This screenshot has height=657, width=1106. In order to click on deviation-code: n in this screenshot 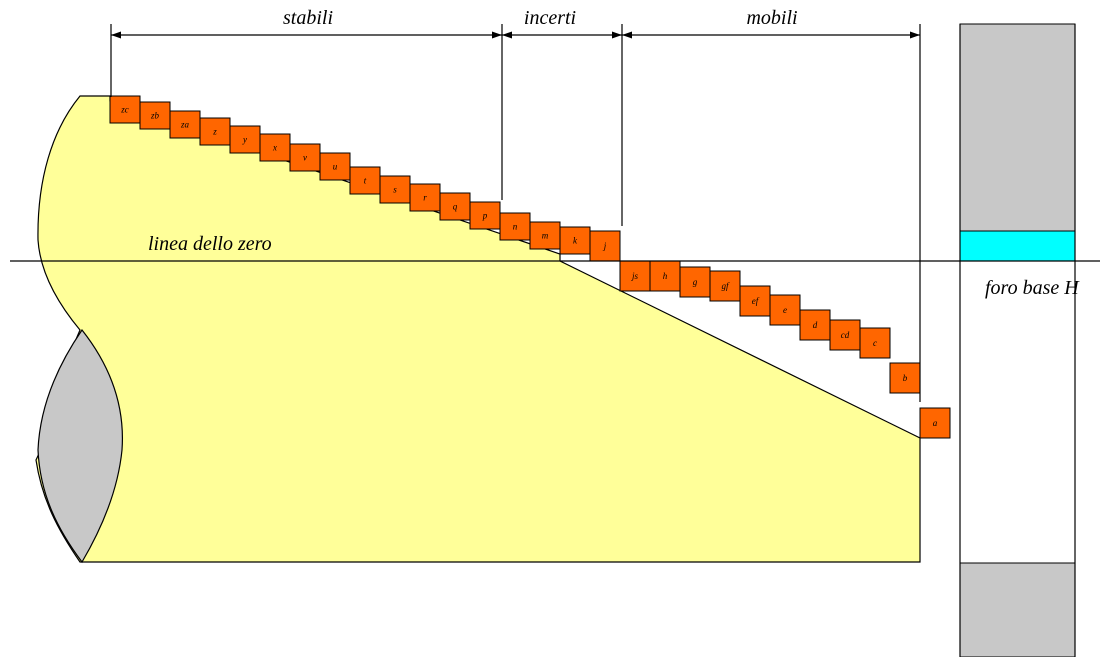, I will do `click(515, 227)`.